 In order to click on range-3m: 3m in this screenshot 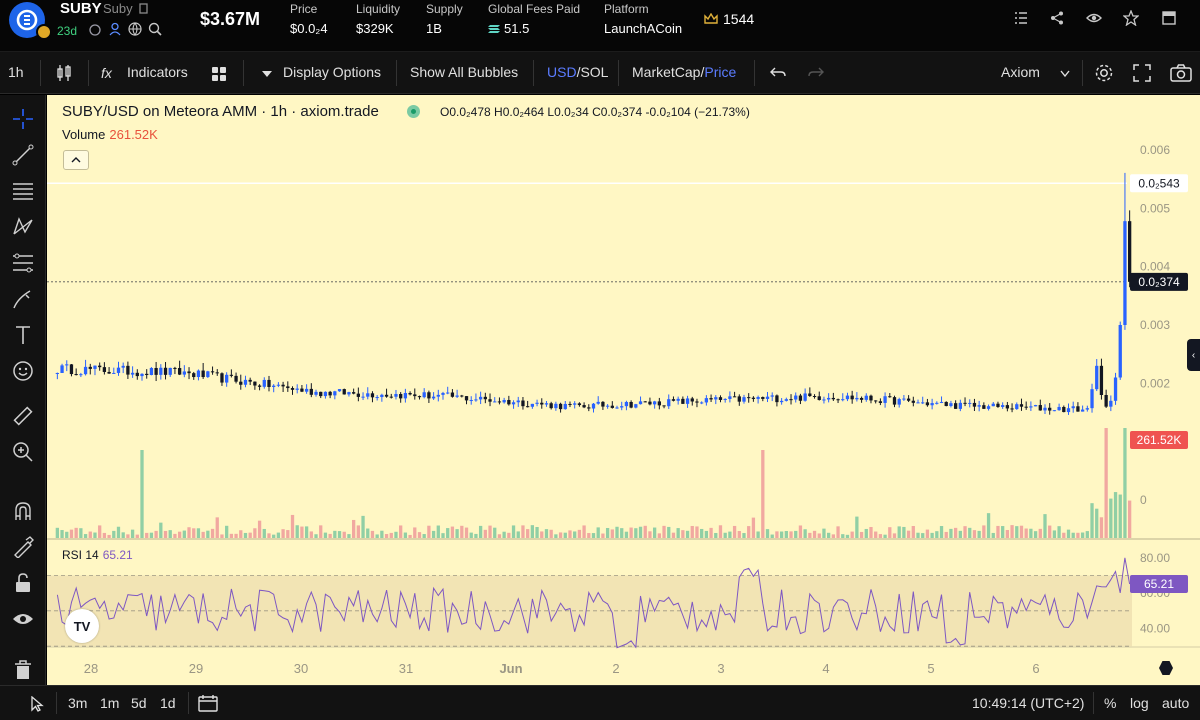, I will do `click(78, 703)`.